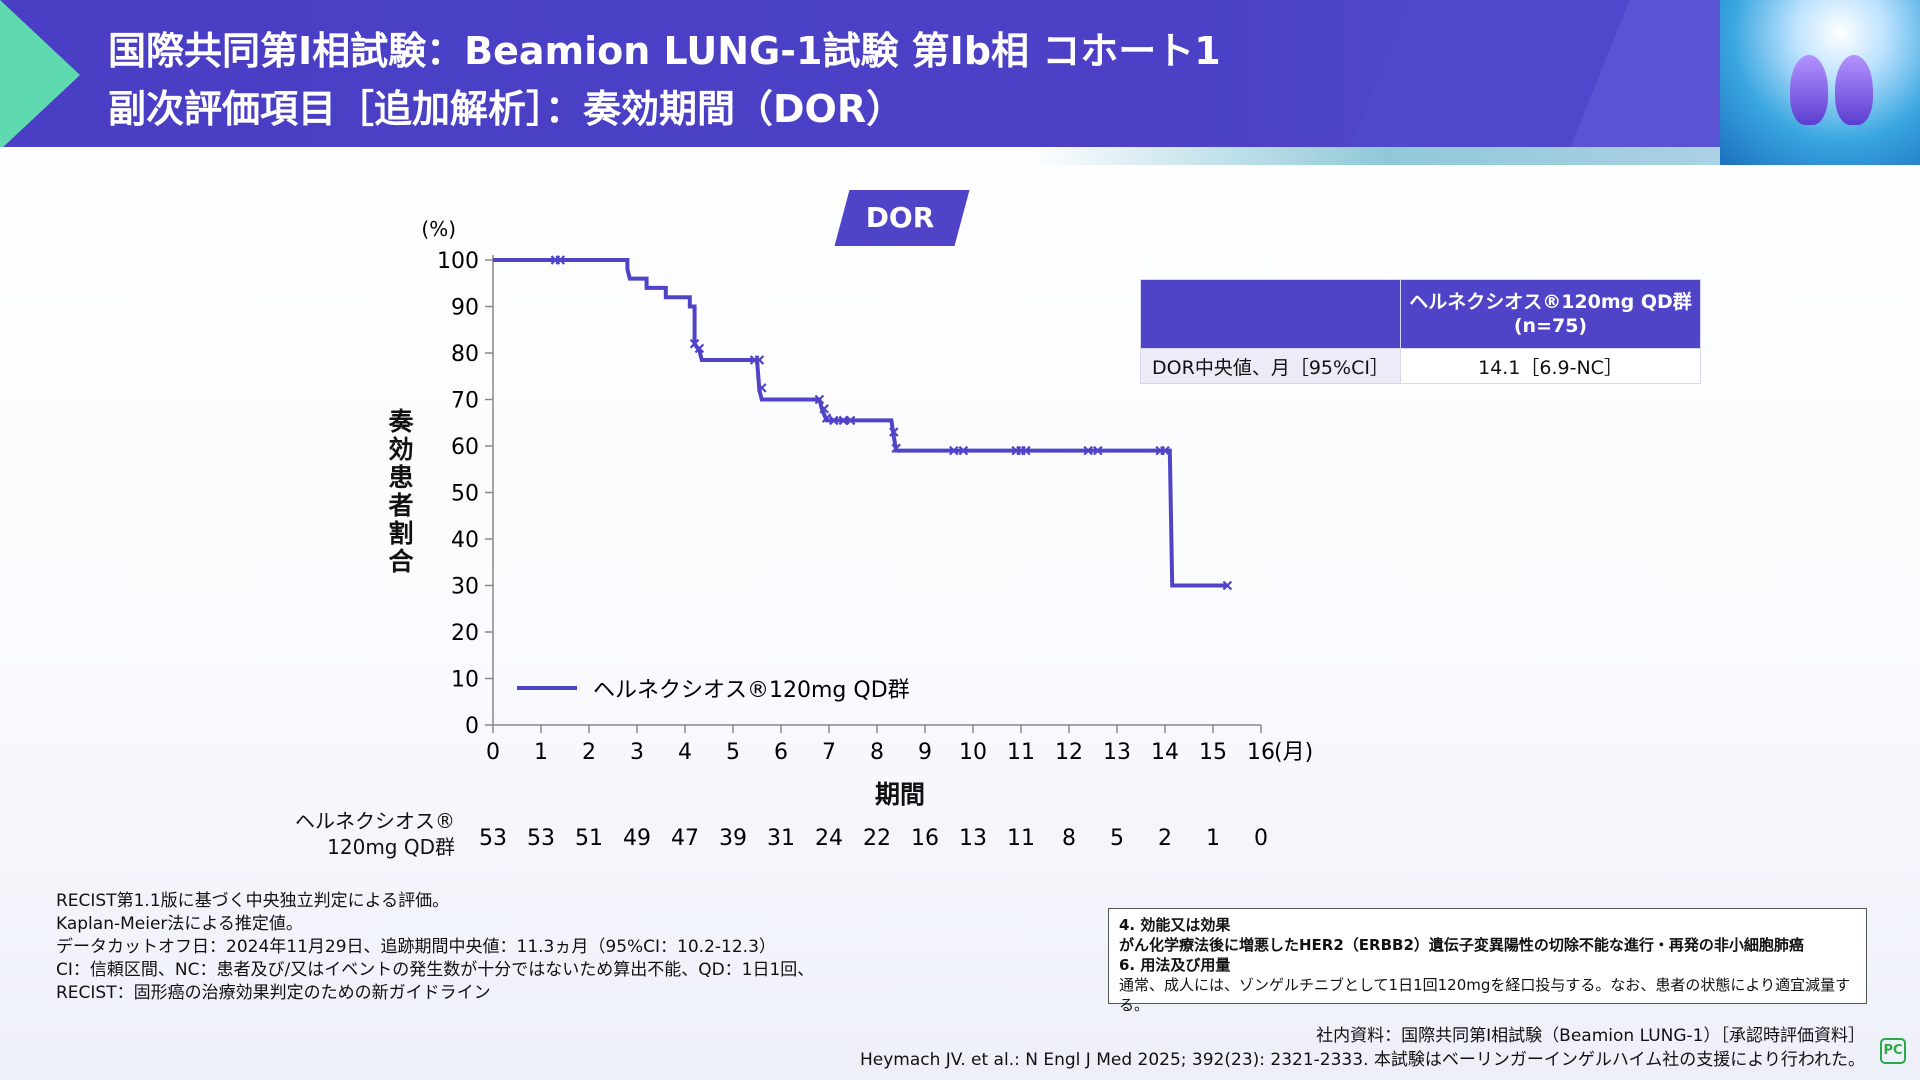 This screenshot has height=1080, width=1920. Describe the element at coordinates (1213, 752) in the screenshot. I see `x-tick-label: 15` at that location.